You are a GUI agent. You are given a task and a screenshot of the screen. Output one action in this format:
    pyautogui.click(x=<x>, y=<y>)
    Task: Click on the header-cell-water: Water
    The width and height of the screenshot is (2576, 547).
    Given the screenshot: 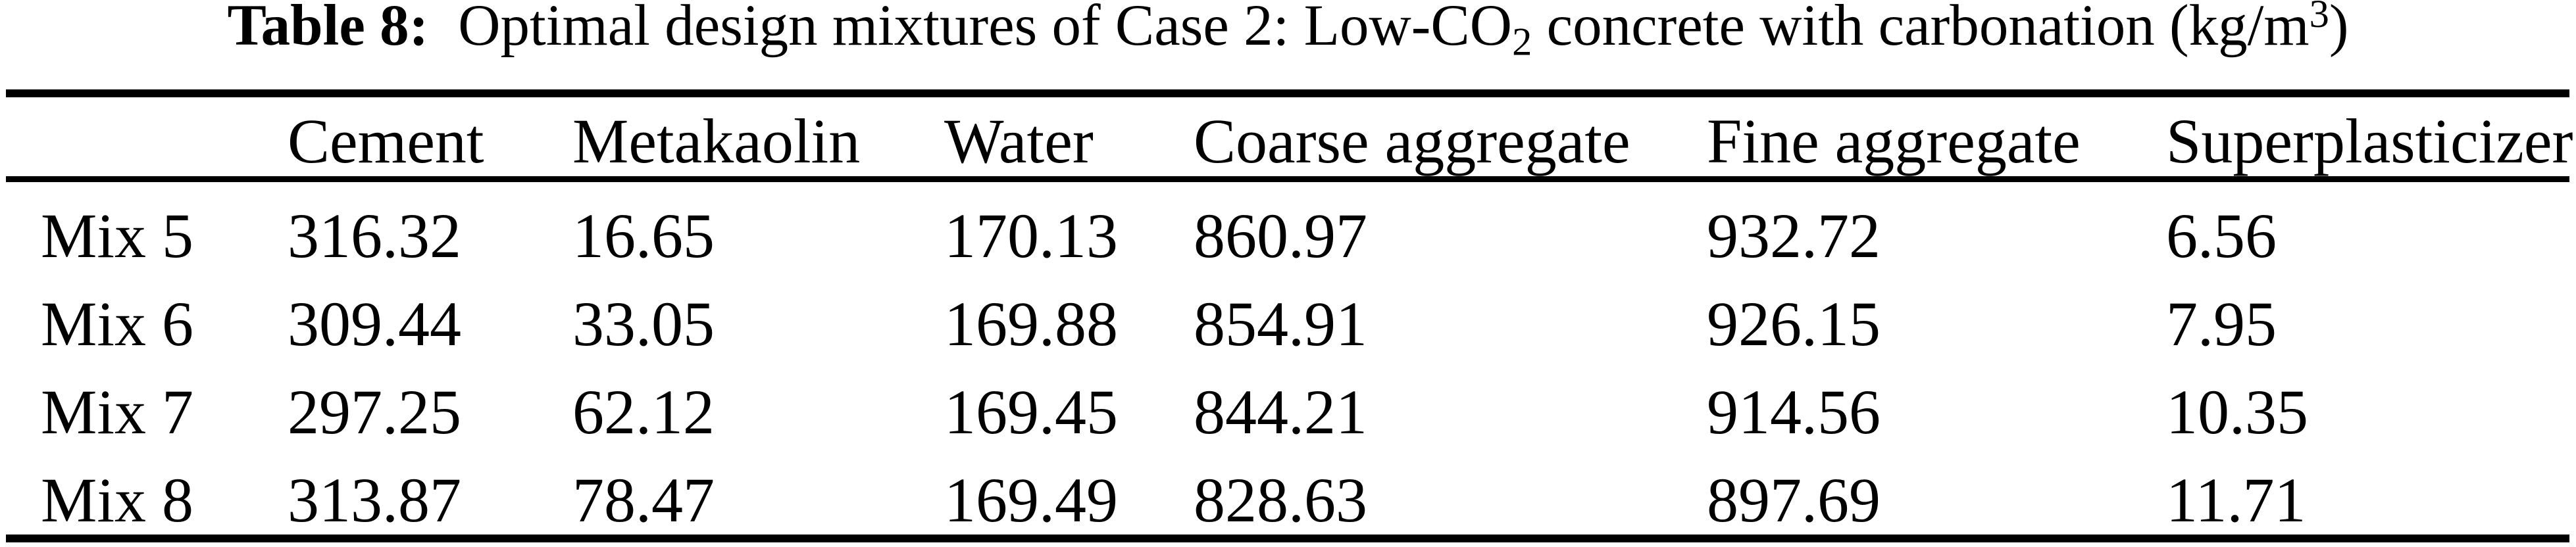 What is the action you would take?
    pyautogui.click(x=1019, y=141)
    